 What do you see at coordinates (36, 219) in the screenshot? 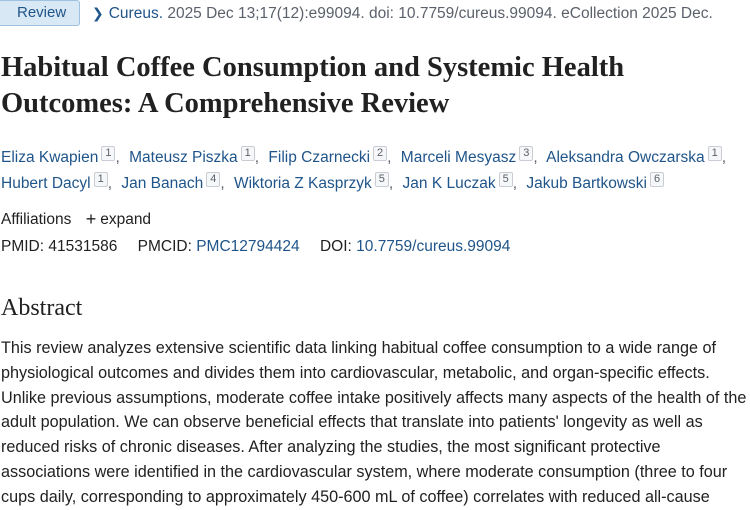
I see `affiliations-label: Affiliations` at bounding box center [36, 219].